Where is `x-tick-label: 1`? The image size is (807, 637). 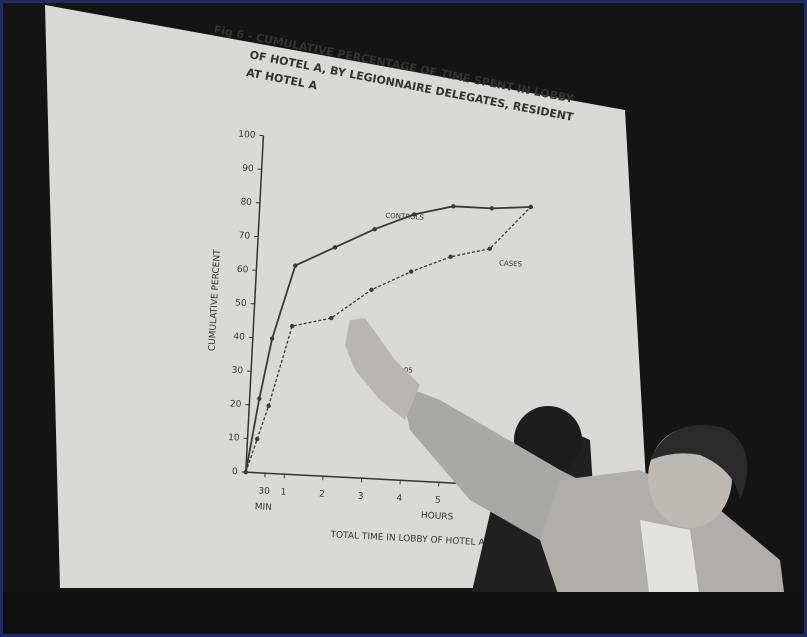 x-tick-label: 1 is located at coordinates (283, 493).